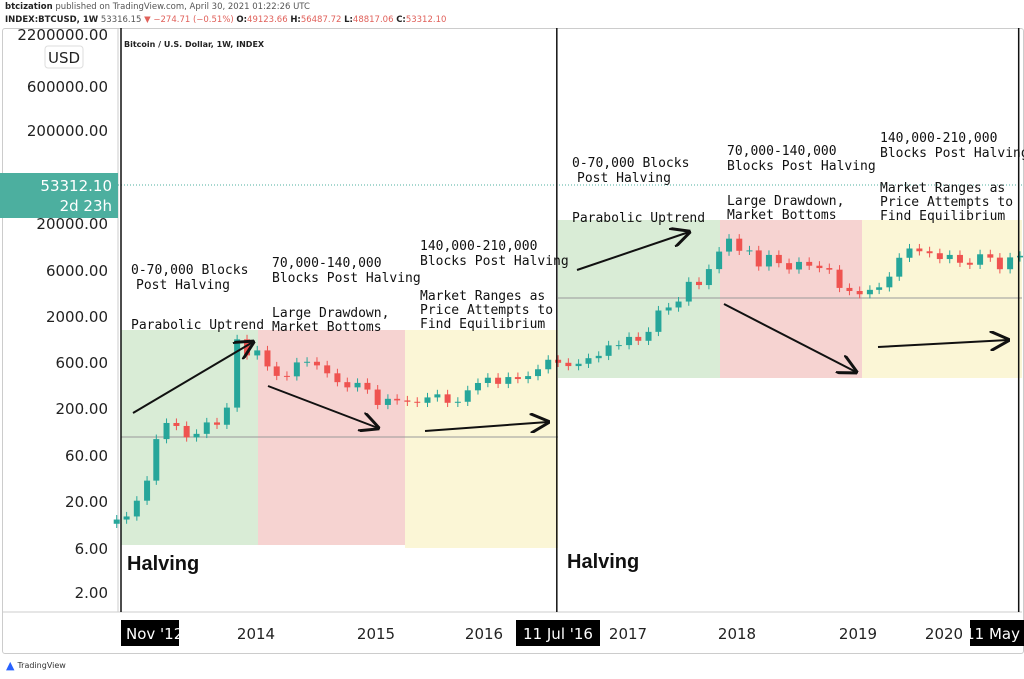  What do you see at coordinates (558, 634) in the screenshot?
I see `crosshair-date-label: 11 Jul '16` at bounding box center [558, 634].